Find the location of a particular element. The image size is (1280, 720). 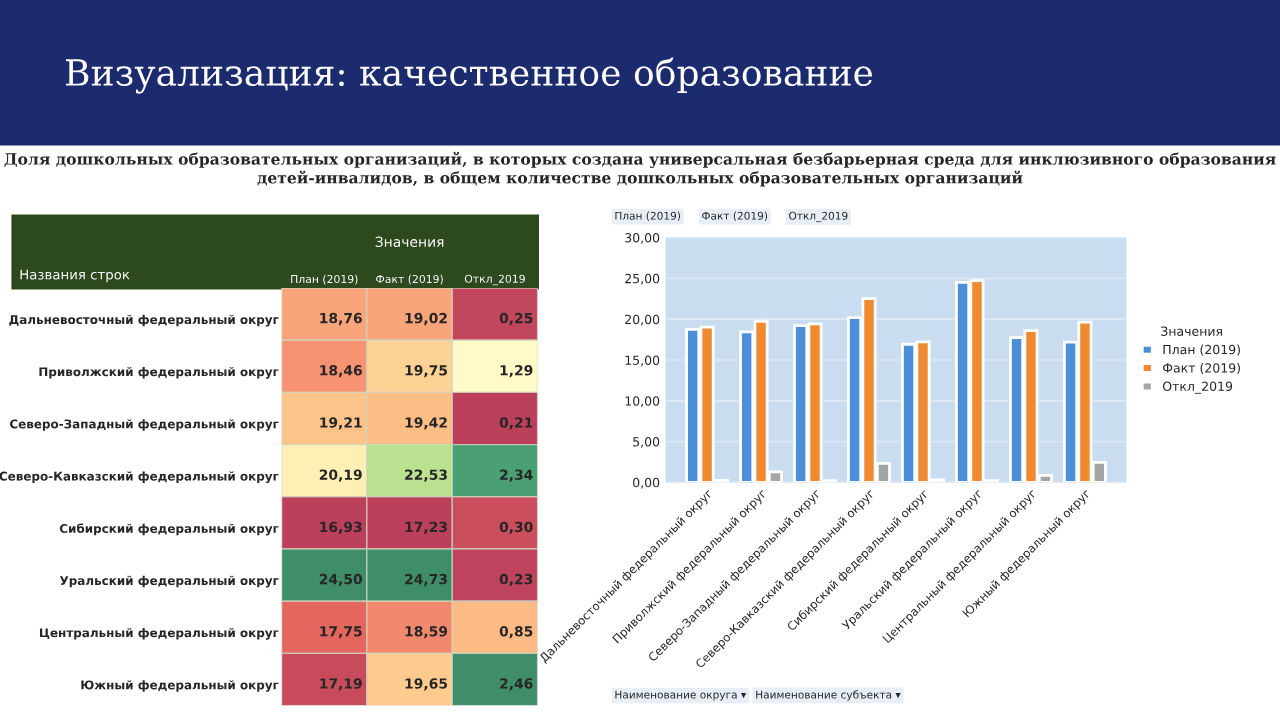

chart-title: Визуализация: качественное образование is located at coordinates (469, 75).